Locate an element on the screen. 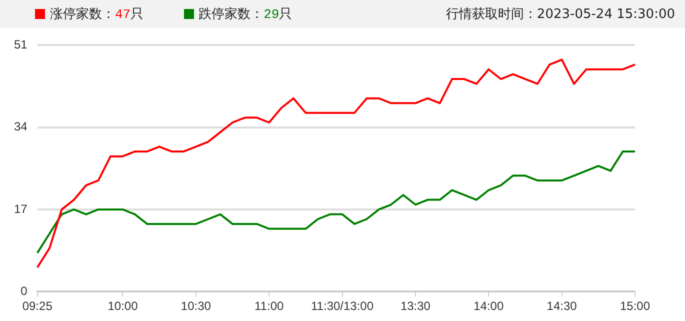 This screenshot has height=321, width=685. y-tick-label: 17 is located at coordinates (21, 209).